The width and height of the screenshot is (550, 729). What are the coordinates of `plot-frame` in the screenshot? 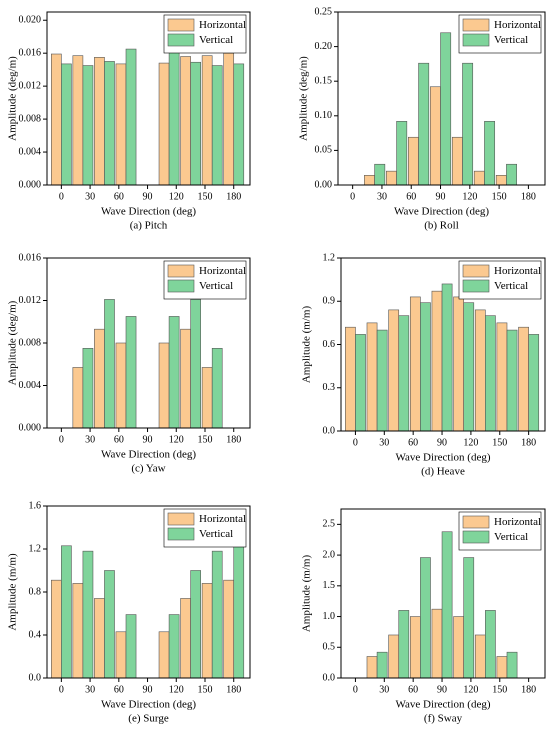 It's located at (441, 98).